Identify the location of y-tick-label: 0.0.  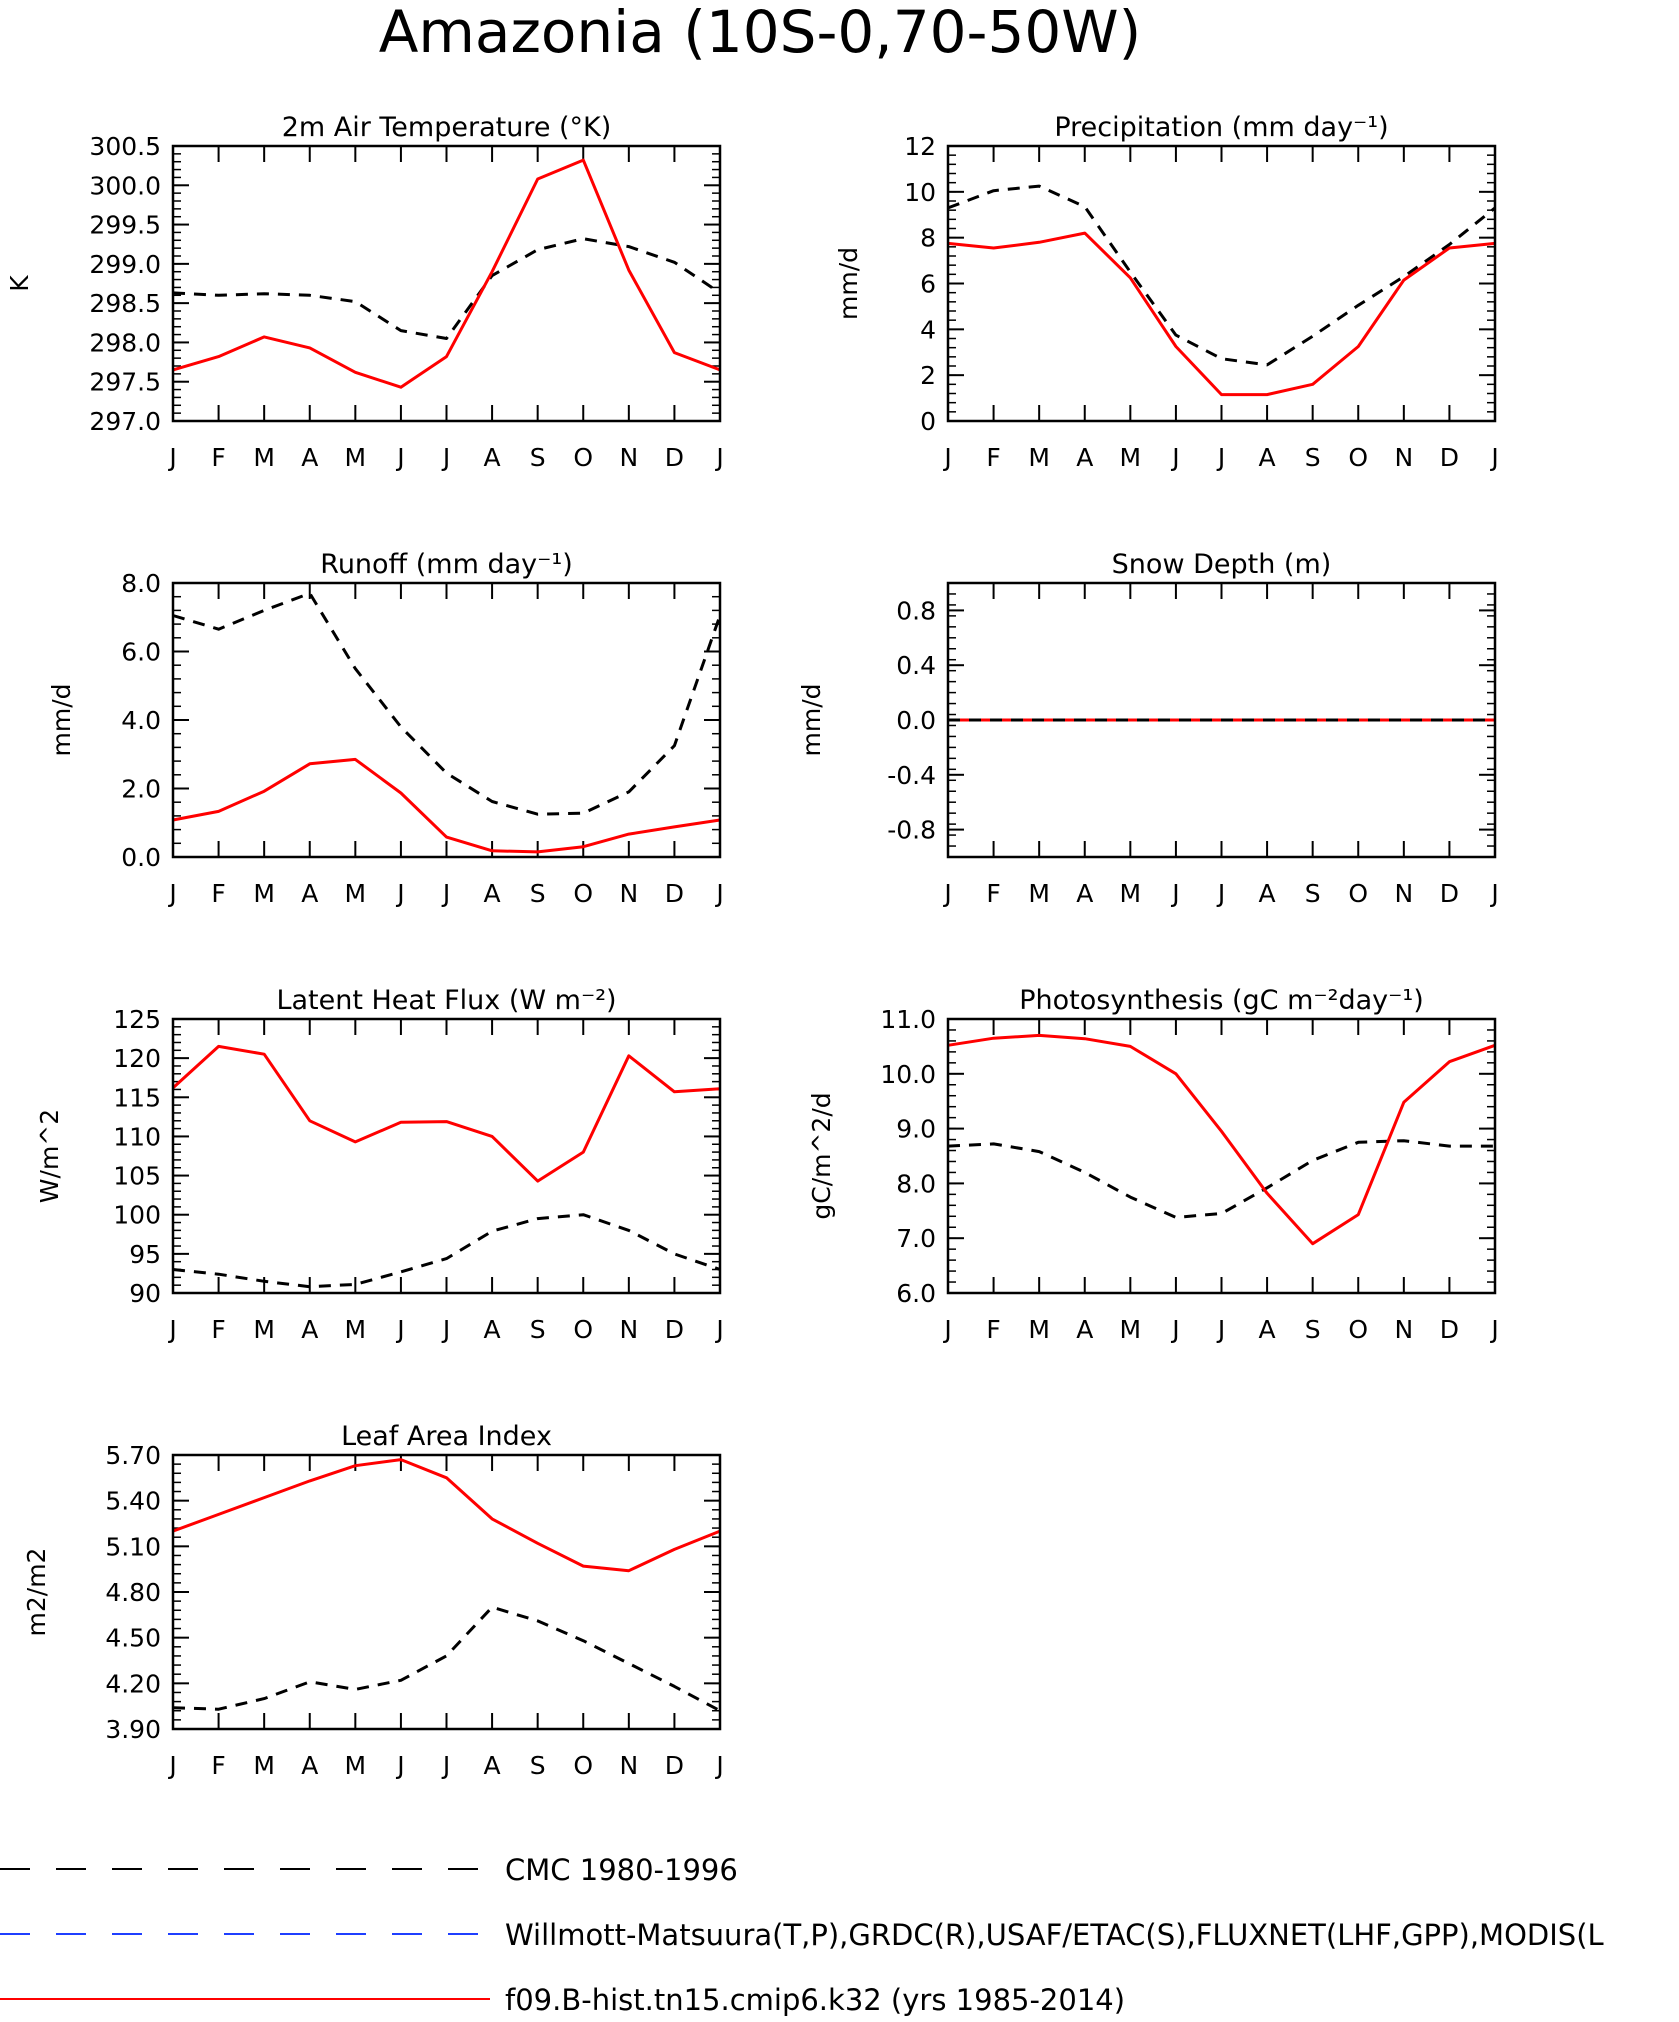
(916, 720).